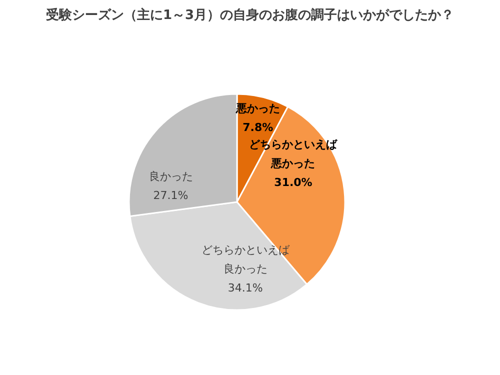 This screenshot has height=375, width=500. Describe the element at coordinates (170, 177) in the screenshot. I see `slice-label: 良かった` at that location.